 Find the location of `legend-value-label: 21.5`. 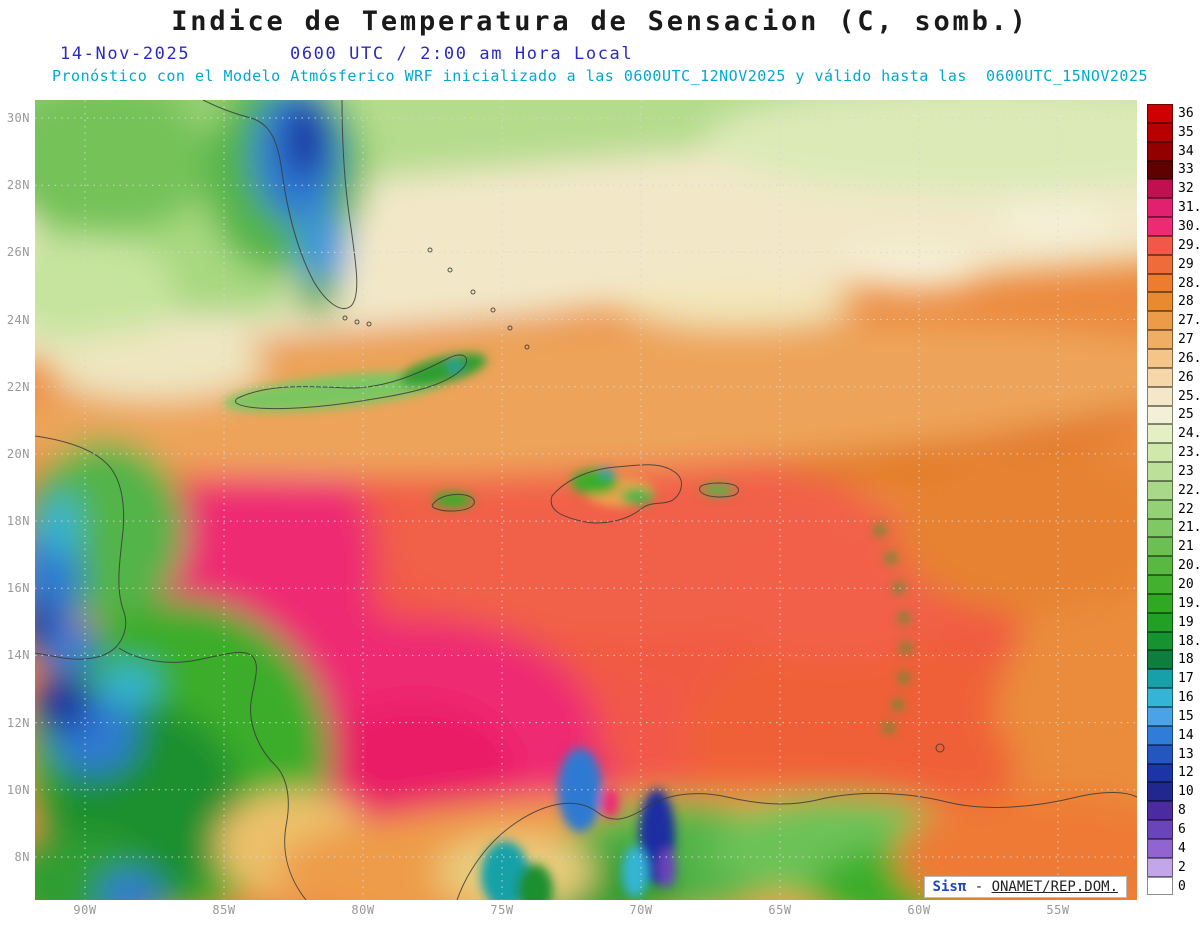

legend-value-label: 21.5 is located at coordinates (1189, 528).